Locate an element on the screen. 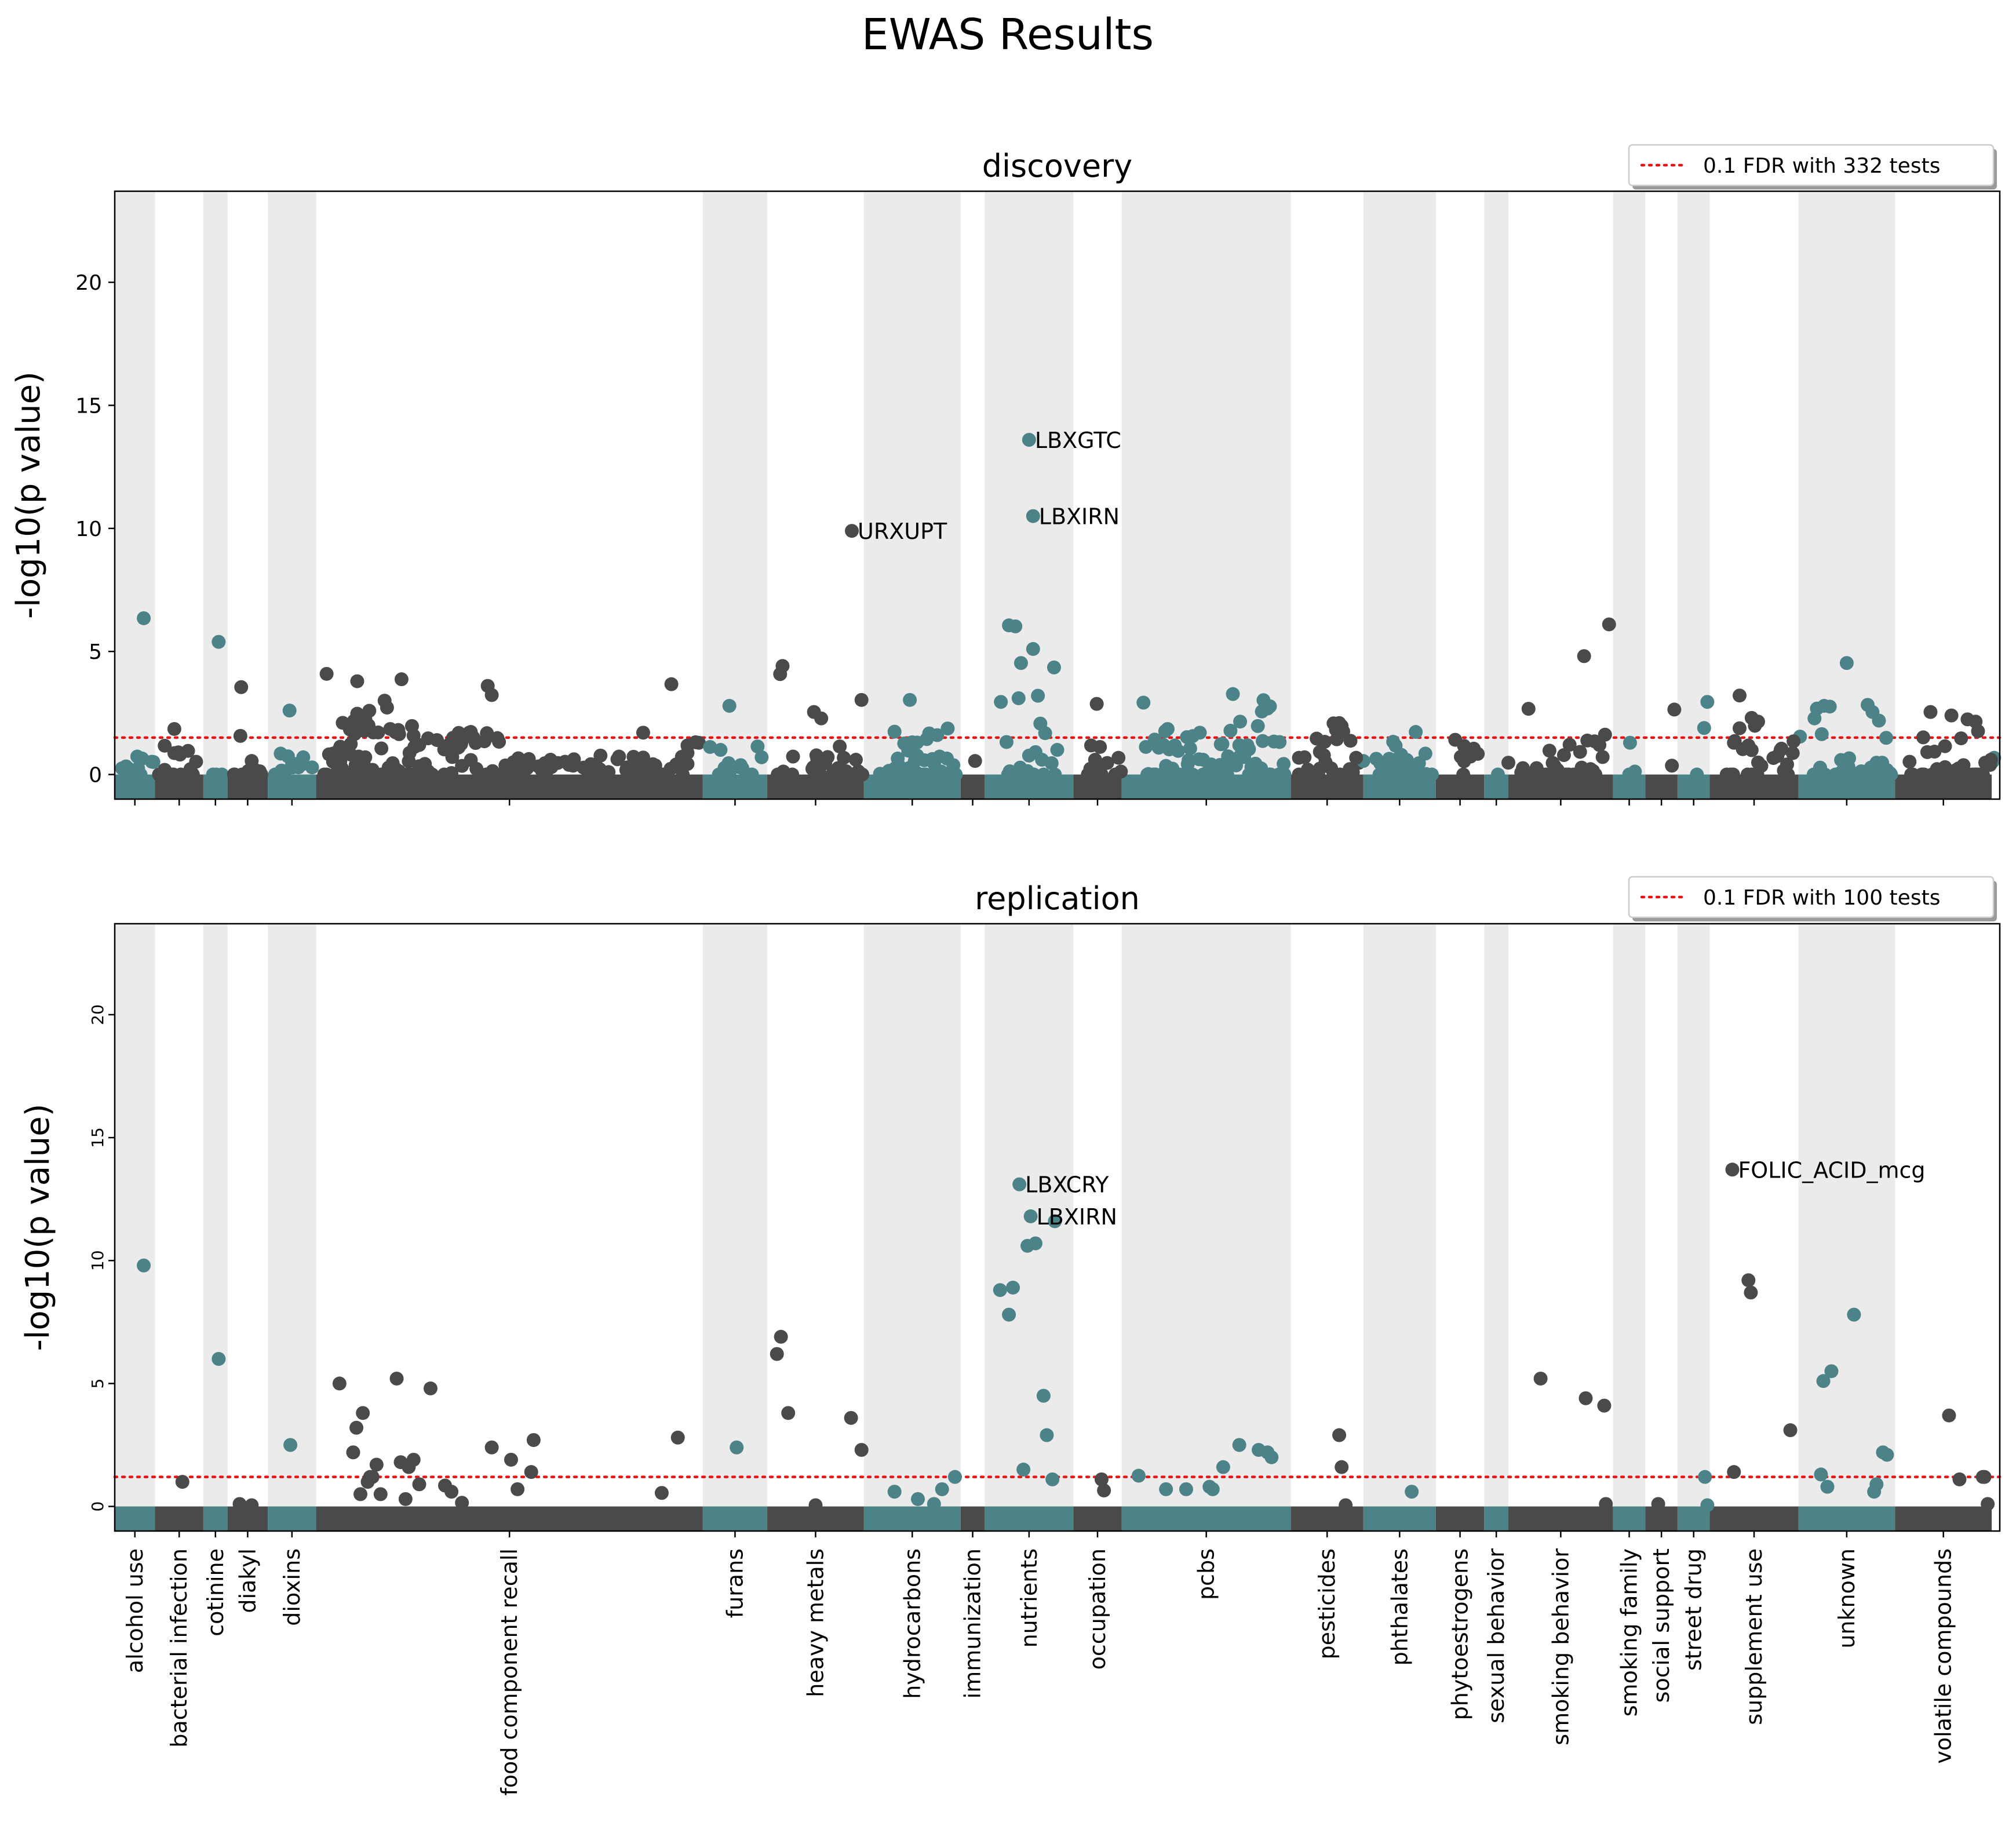 The height and width of the screenshot is (1837, 2016). category-label: immunization is located at coordinates (973, 1623).